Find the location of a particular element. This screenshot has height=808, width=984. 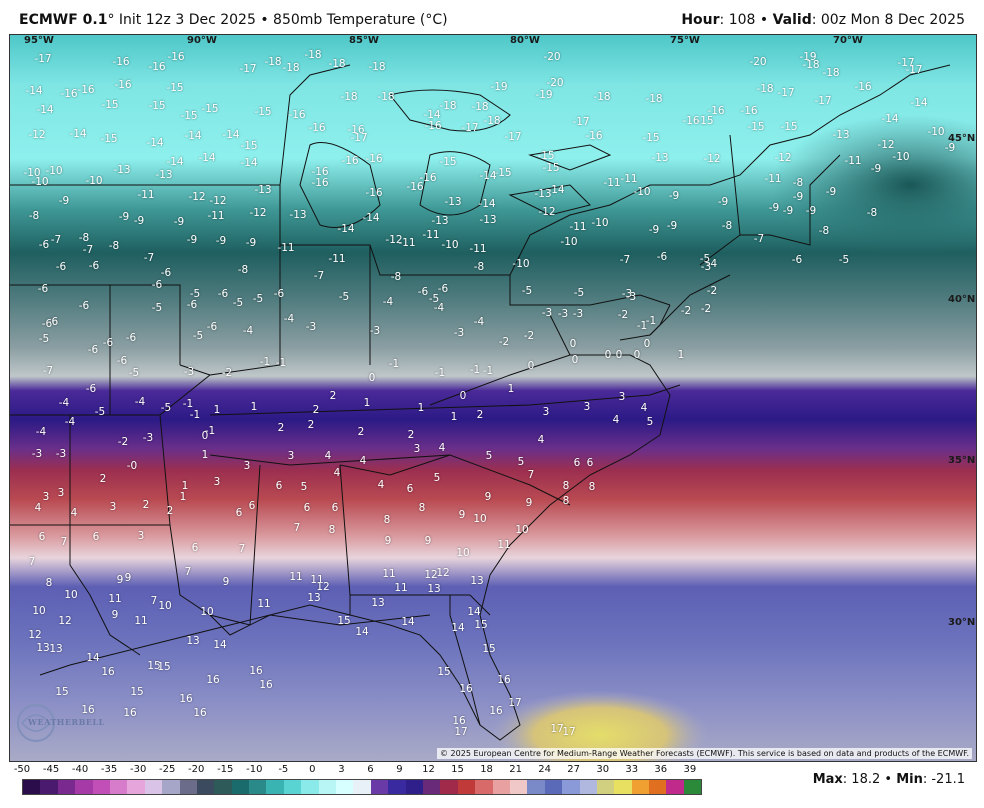

legend-tick: 30 is located at coordinates (603, 769).